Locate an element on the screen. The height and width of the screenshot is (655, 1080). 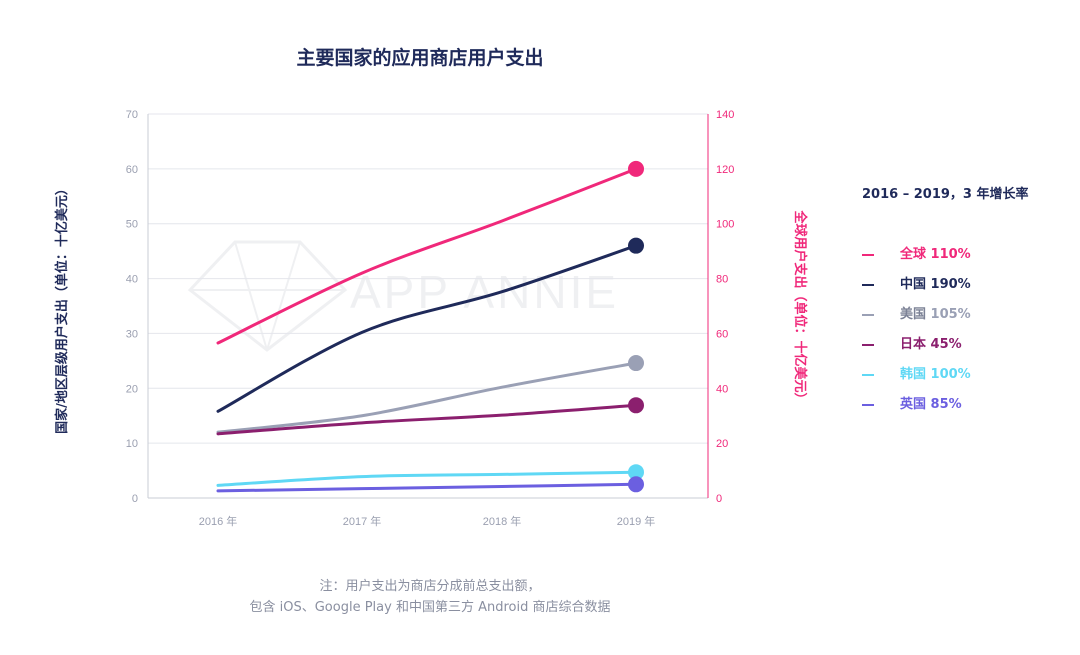
left-tick-label: 40 is located at coordinates (132, 280).